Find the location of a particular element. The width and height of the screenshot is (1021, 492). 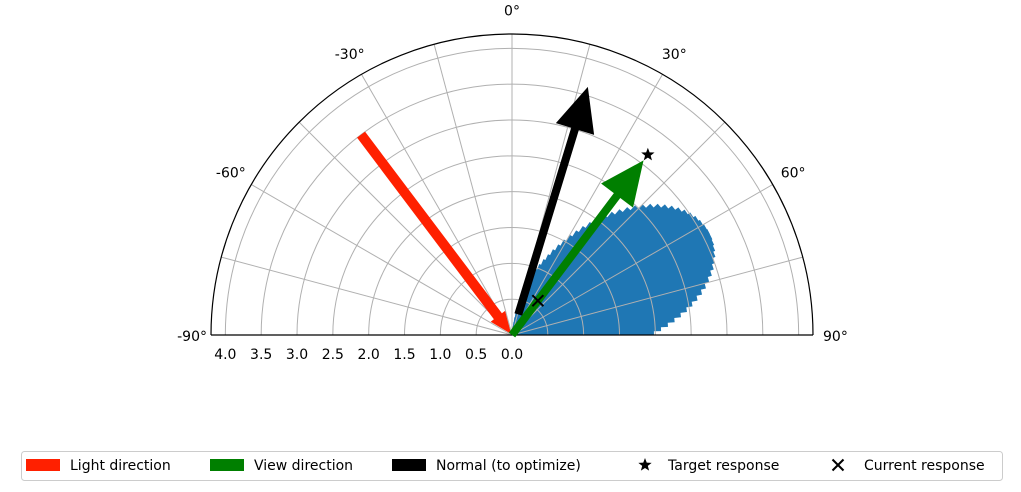

arrows is located at coordinates (500, 212).